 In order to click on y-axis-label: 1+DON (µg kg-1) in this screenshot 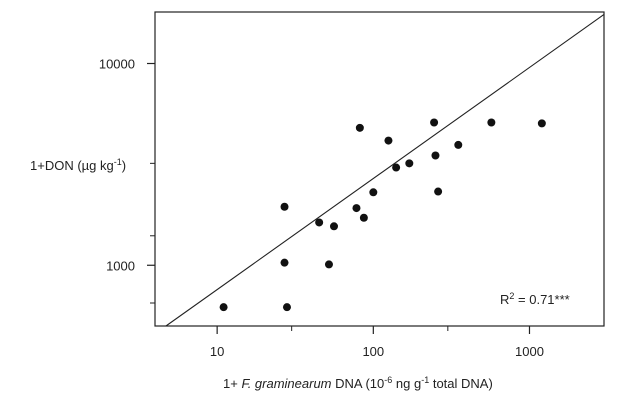, I will do `click(78, 165)`.